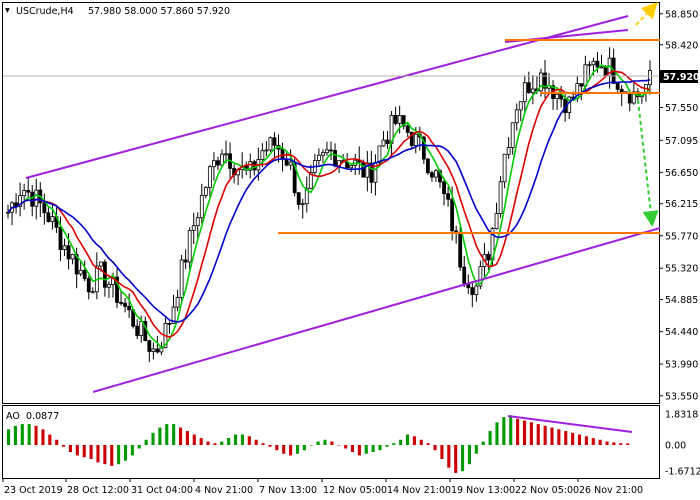  Describe the element at coordinates (681, 396) in the screenshot. I see `price-axis-label: 53.550` at that location.